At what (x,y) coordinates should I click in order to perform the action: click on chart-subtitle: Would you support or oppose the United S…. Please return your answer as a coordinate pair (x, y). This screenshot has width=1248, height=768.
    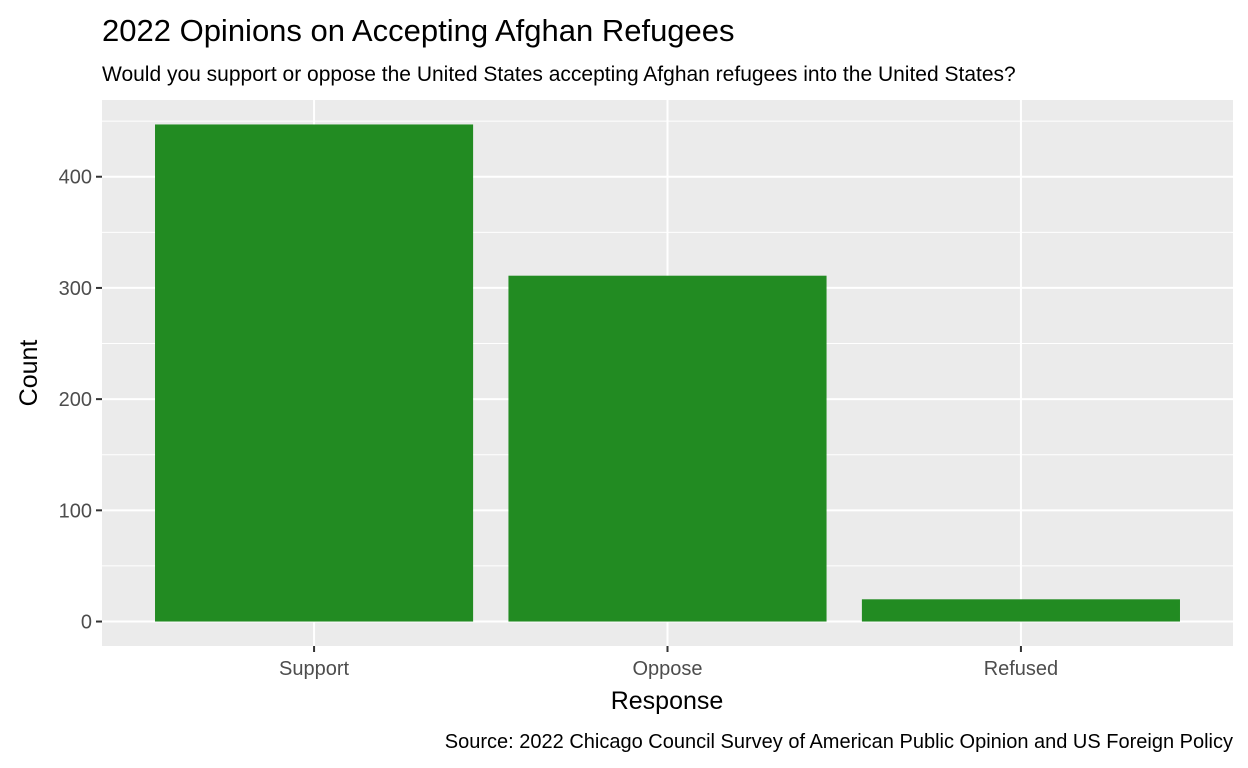
    Looking at the image, I should click on (559, 74).